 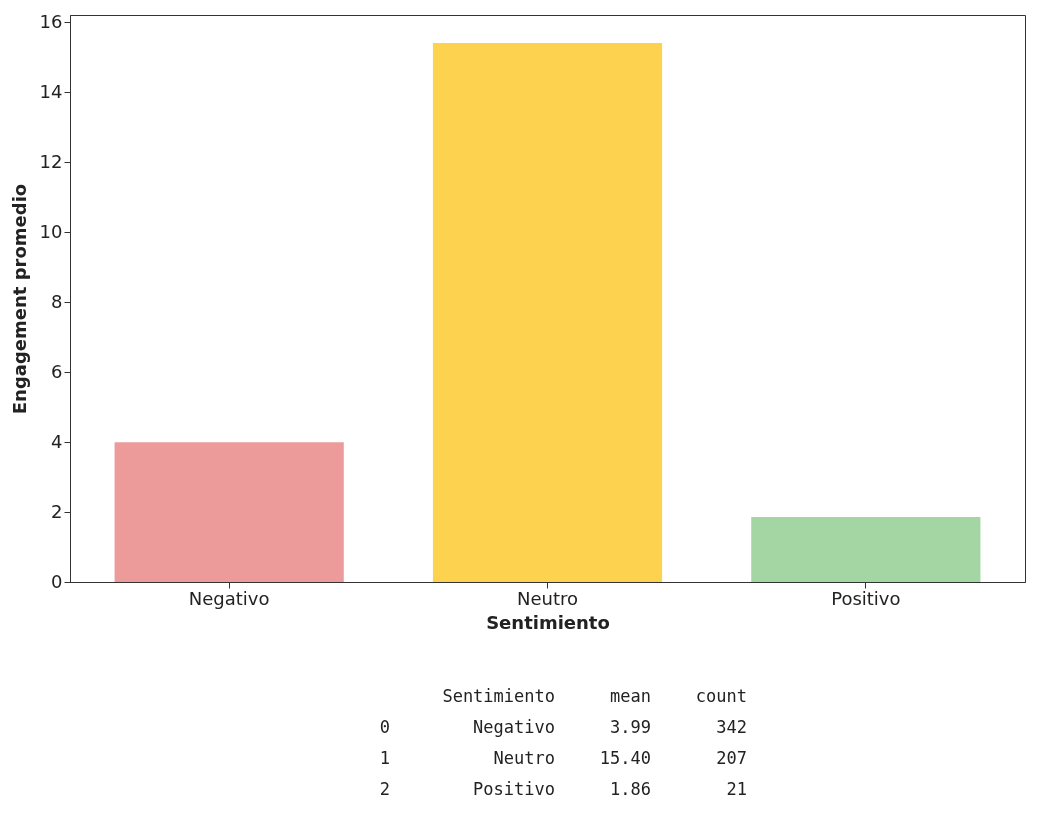 I want to click on text: 1 Neutro 15.40 207, so click(x=563, y=758).